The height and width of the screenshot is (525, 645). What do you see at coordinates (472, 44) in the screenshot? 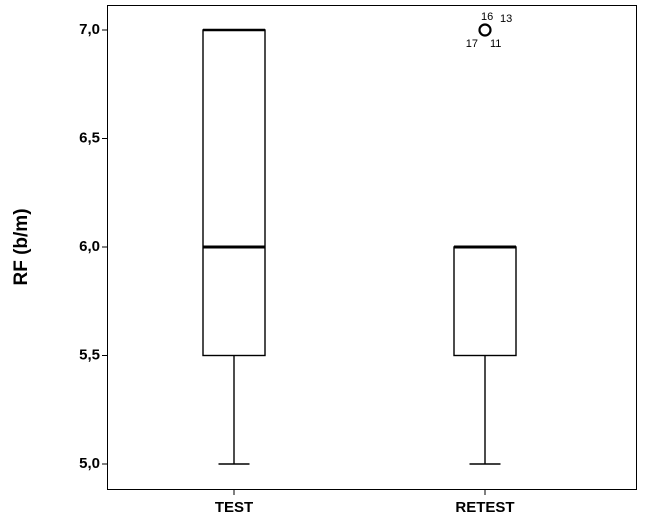
I see `outlier-label: 17` at bounding box center [472, 44].